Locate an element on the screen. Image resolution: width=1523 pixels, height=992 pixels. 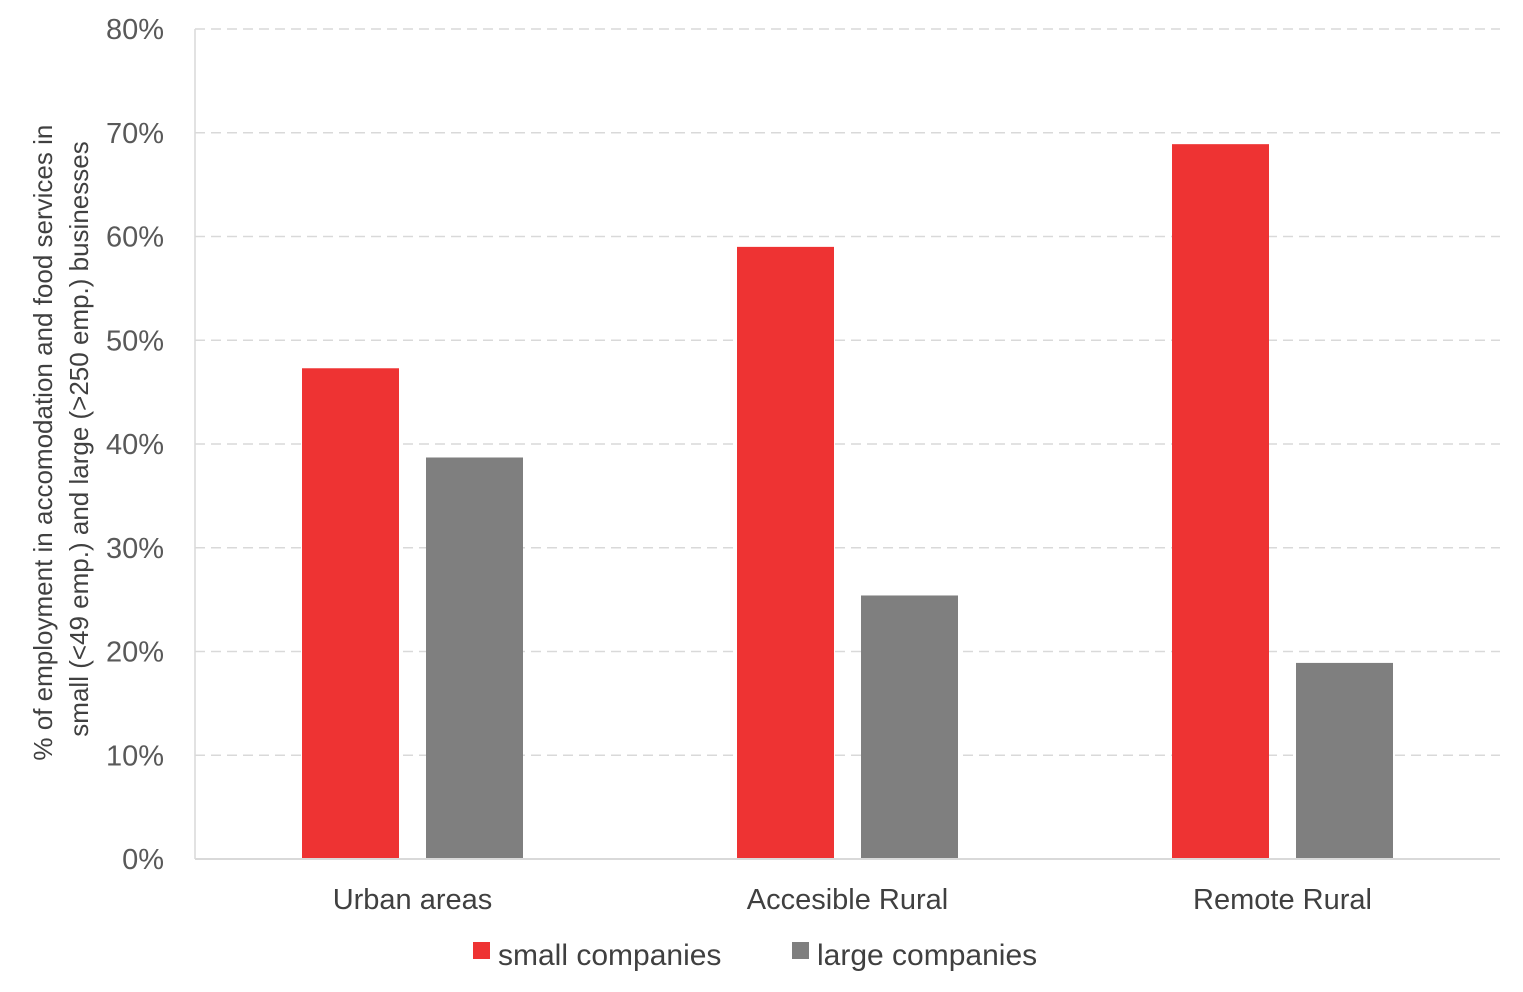
x-category-label: Remote Rural is located at coordinates (1282, 900).